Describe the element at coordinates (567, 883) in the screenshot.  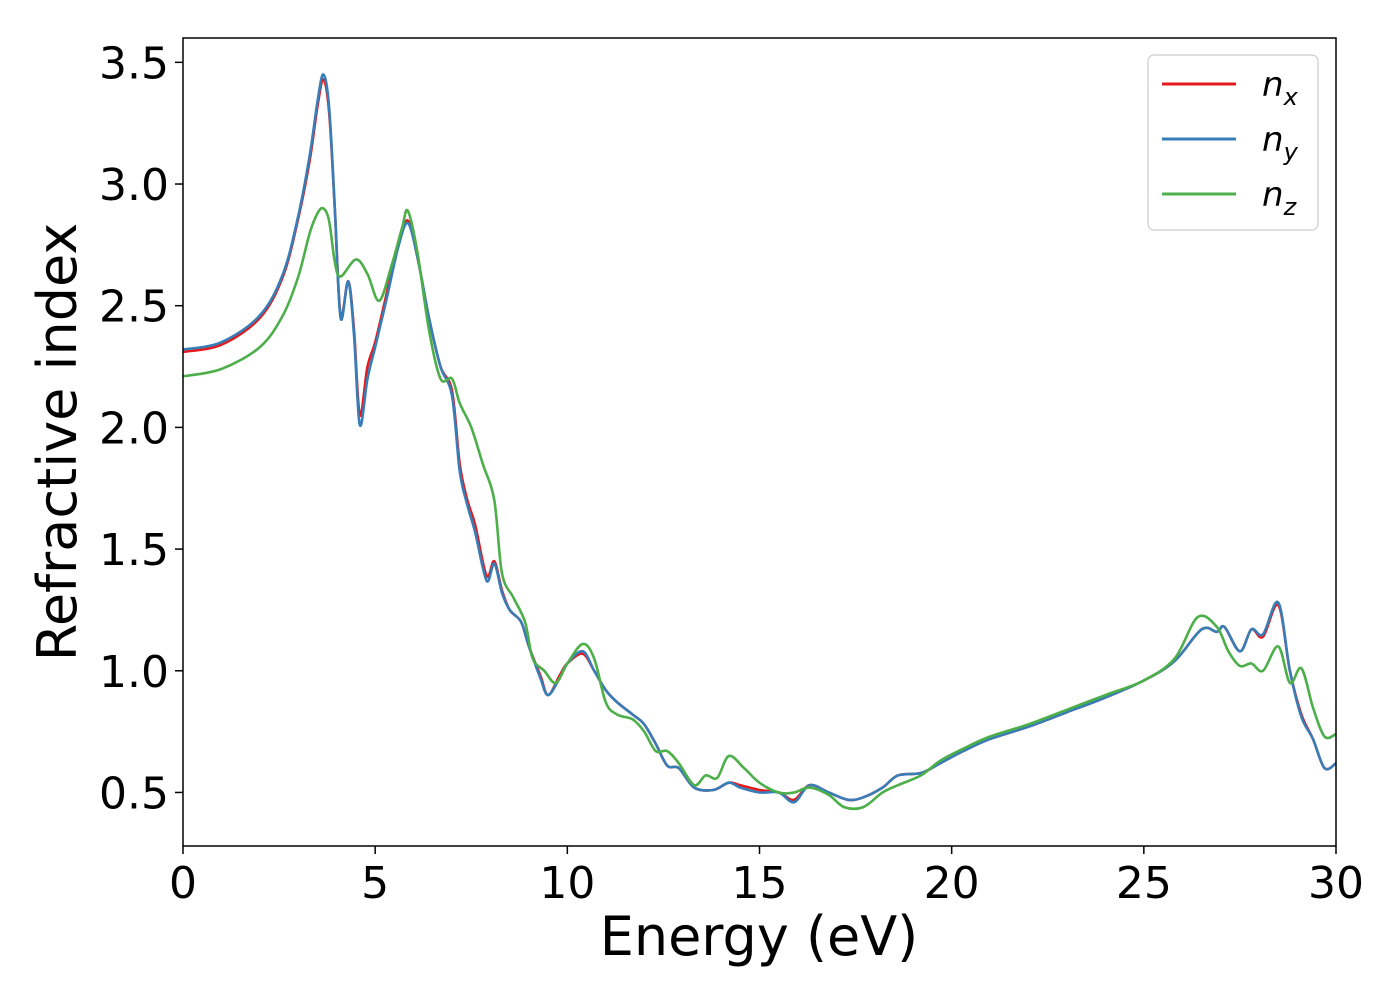
I see `x-tick-label: 10` at that location.